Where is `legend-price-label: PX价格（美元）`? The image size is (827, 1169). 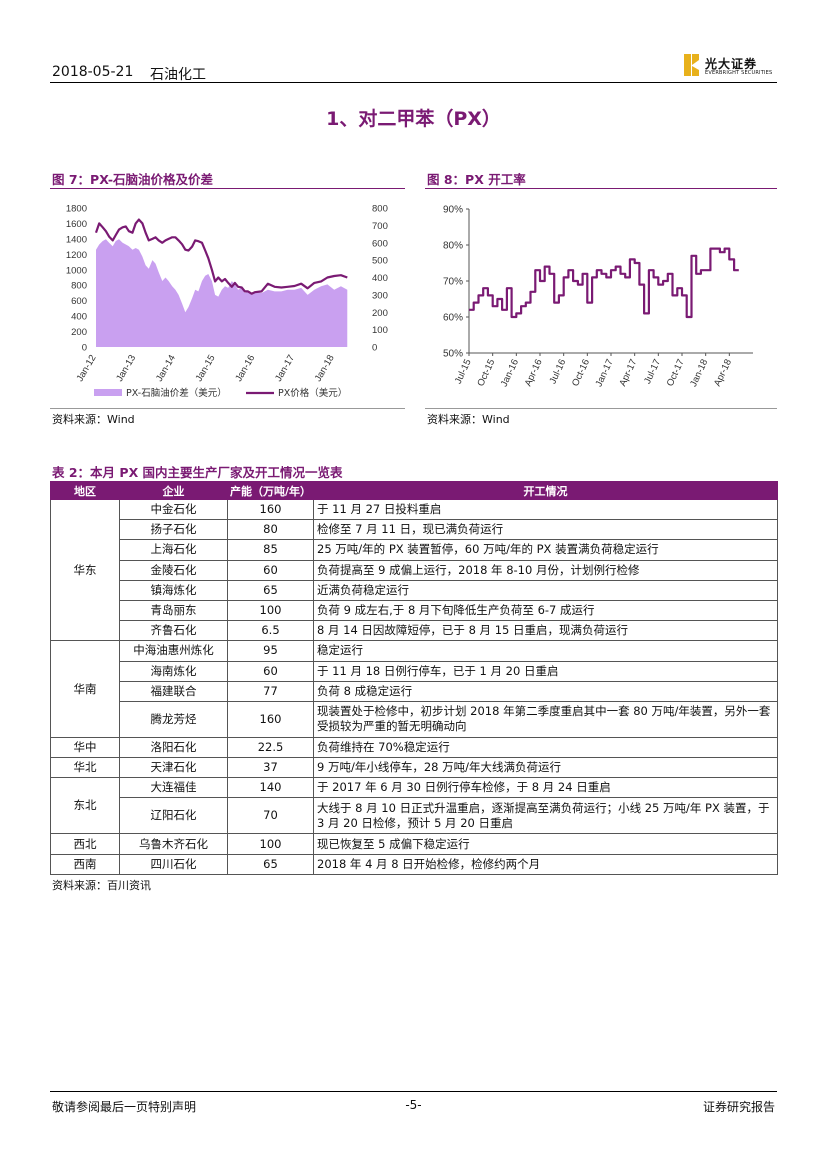 legend-price-label: PX价格（美元） is located at coordinates (312, 393).